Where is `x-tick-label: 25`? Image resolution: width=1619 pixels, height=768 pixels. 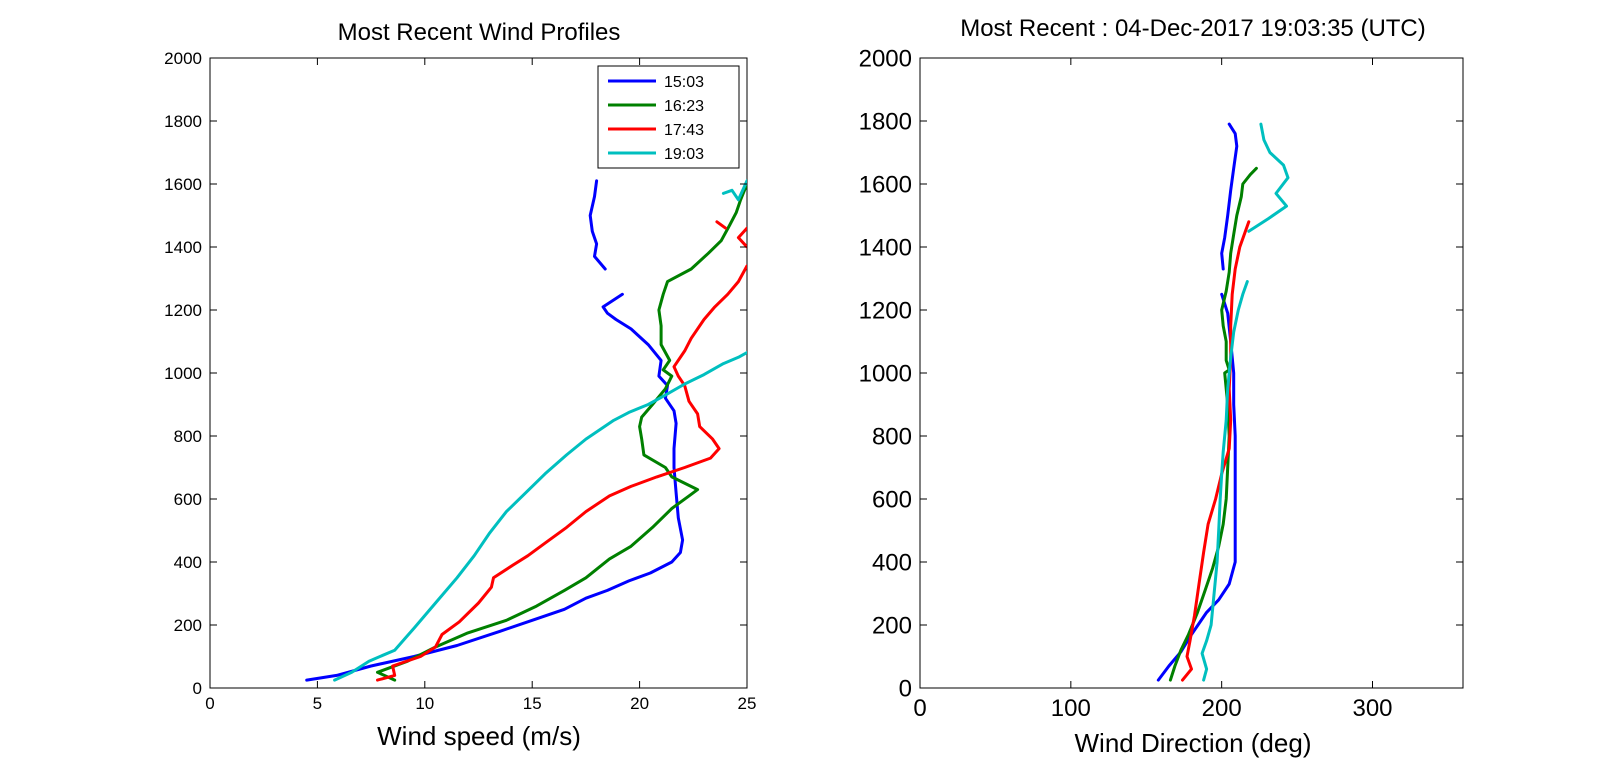 x-tick-label: 25 is located at coordinates (747, 703).